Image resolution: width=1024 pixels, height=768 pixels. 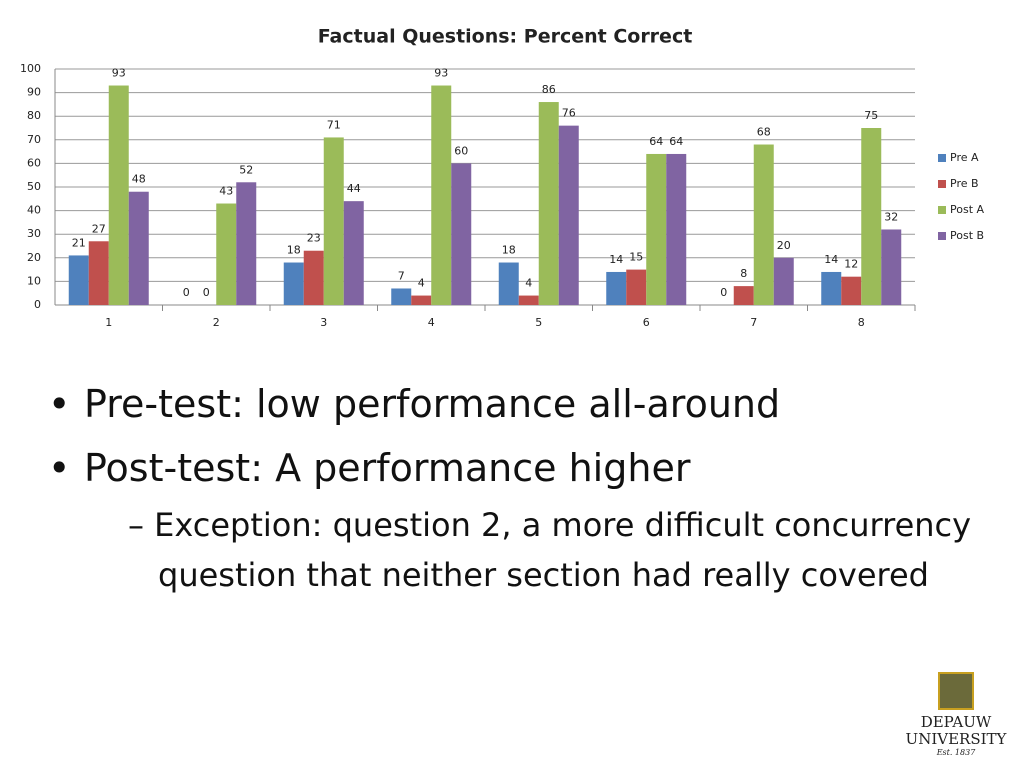 I want to click on y-tick-label: 40, so click(x=34, y=210).